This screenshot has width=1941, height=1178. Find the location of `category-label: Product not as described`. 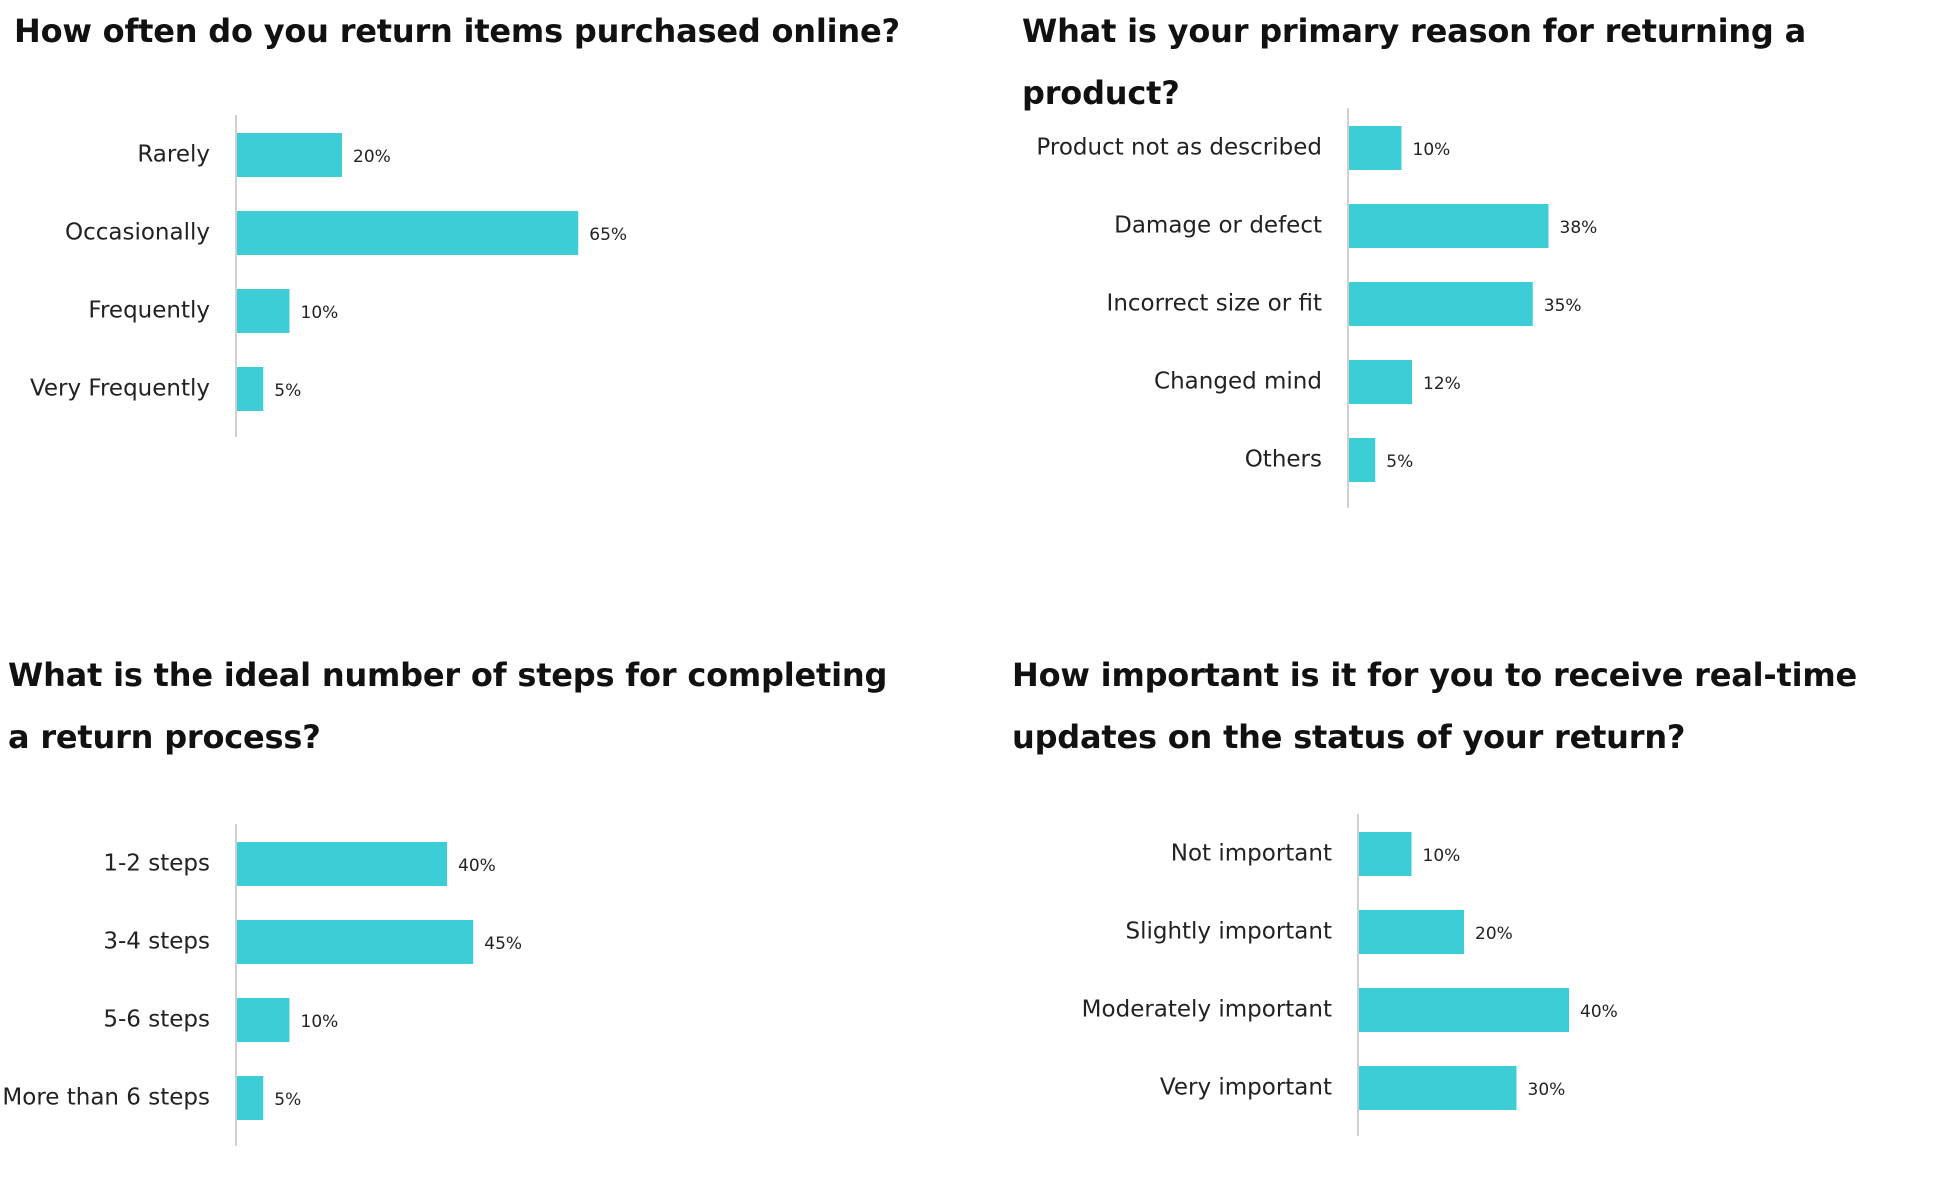

category-label: Product not as described is located at coordinates (1179, 148).